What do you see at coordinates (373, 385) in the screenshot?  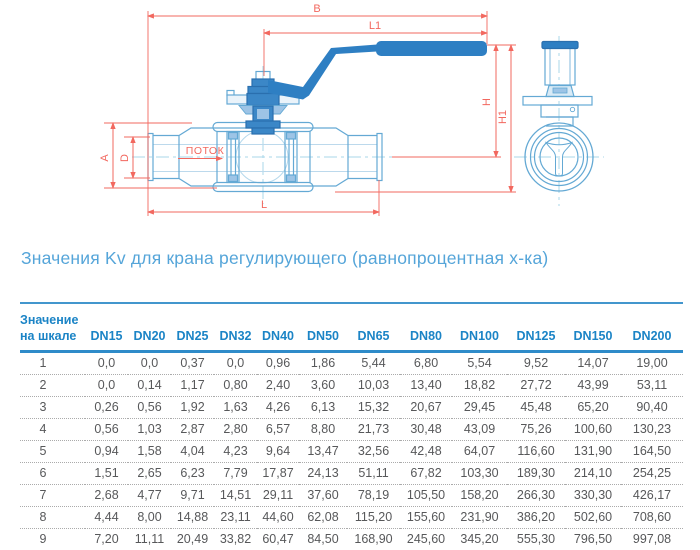 I see `kv-value: 10,03` at bounding box center [373, 385].